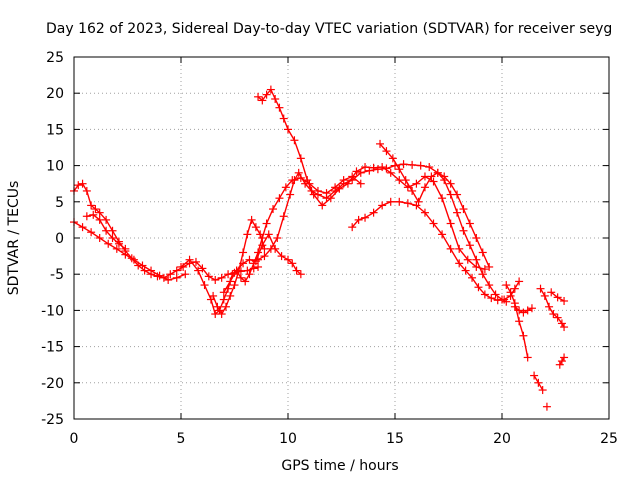  Describe the element at coordinates (502, 439) in the screenshot. I see `x-tick-label: 20` at that location.